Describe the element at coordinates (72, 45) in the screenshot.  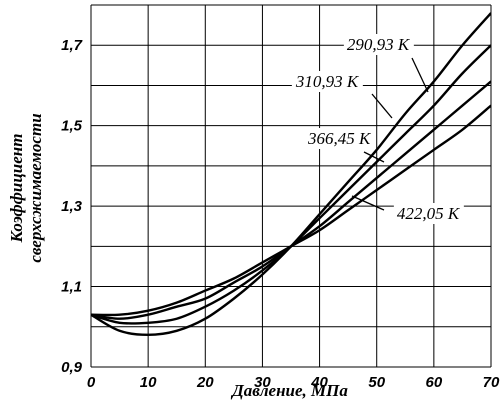
I see `y-tick-label: 1,7` at that location.